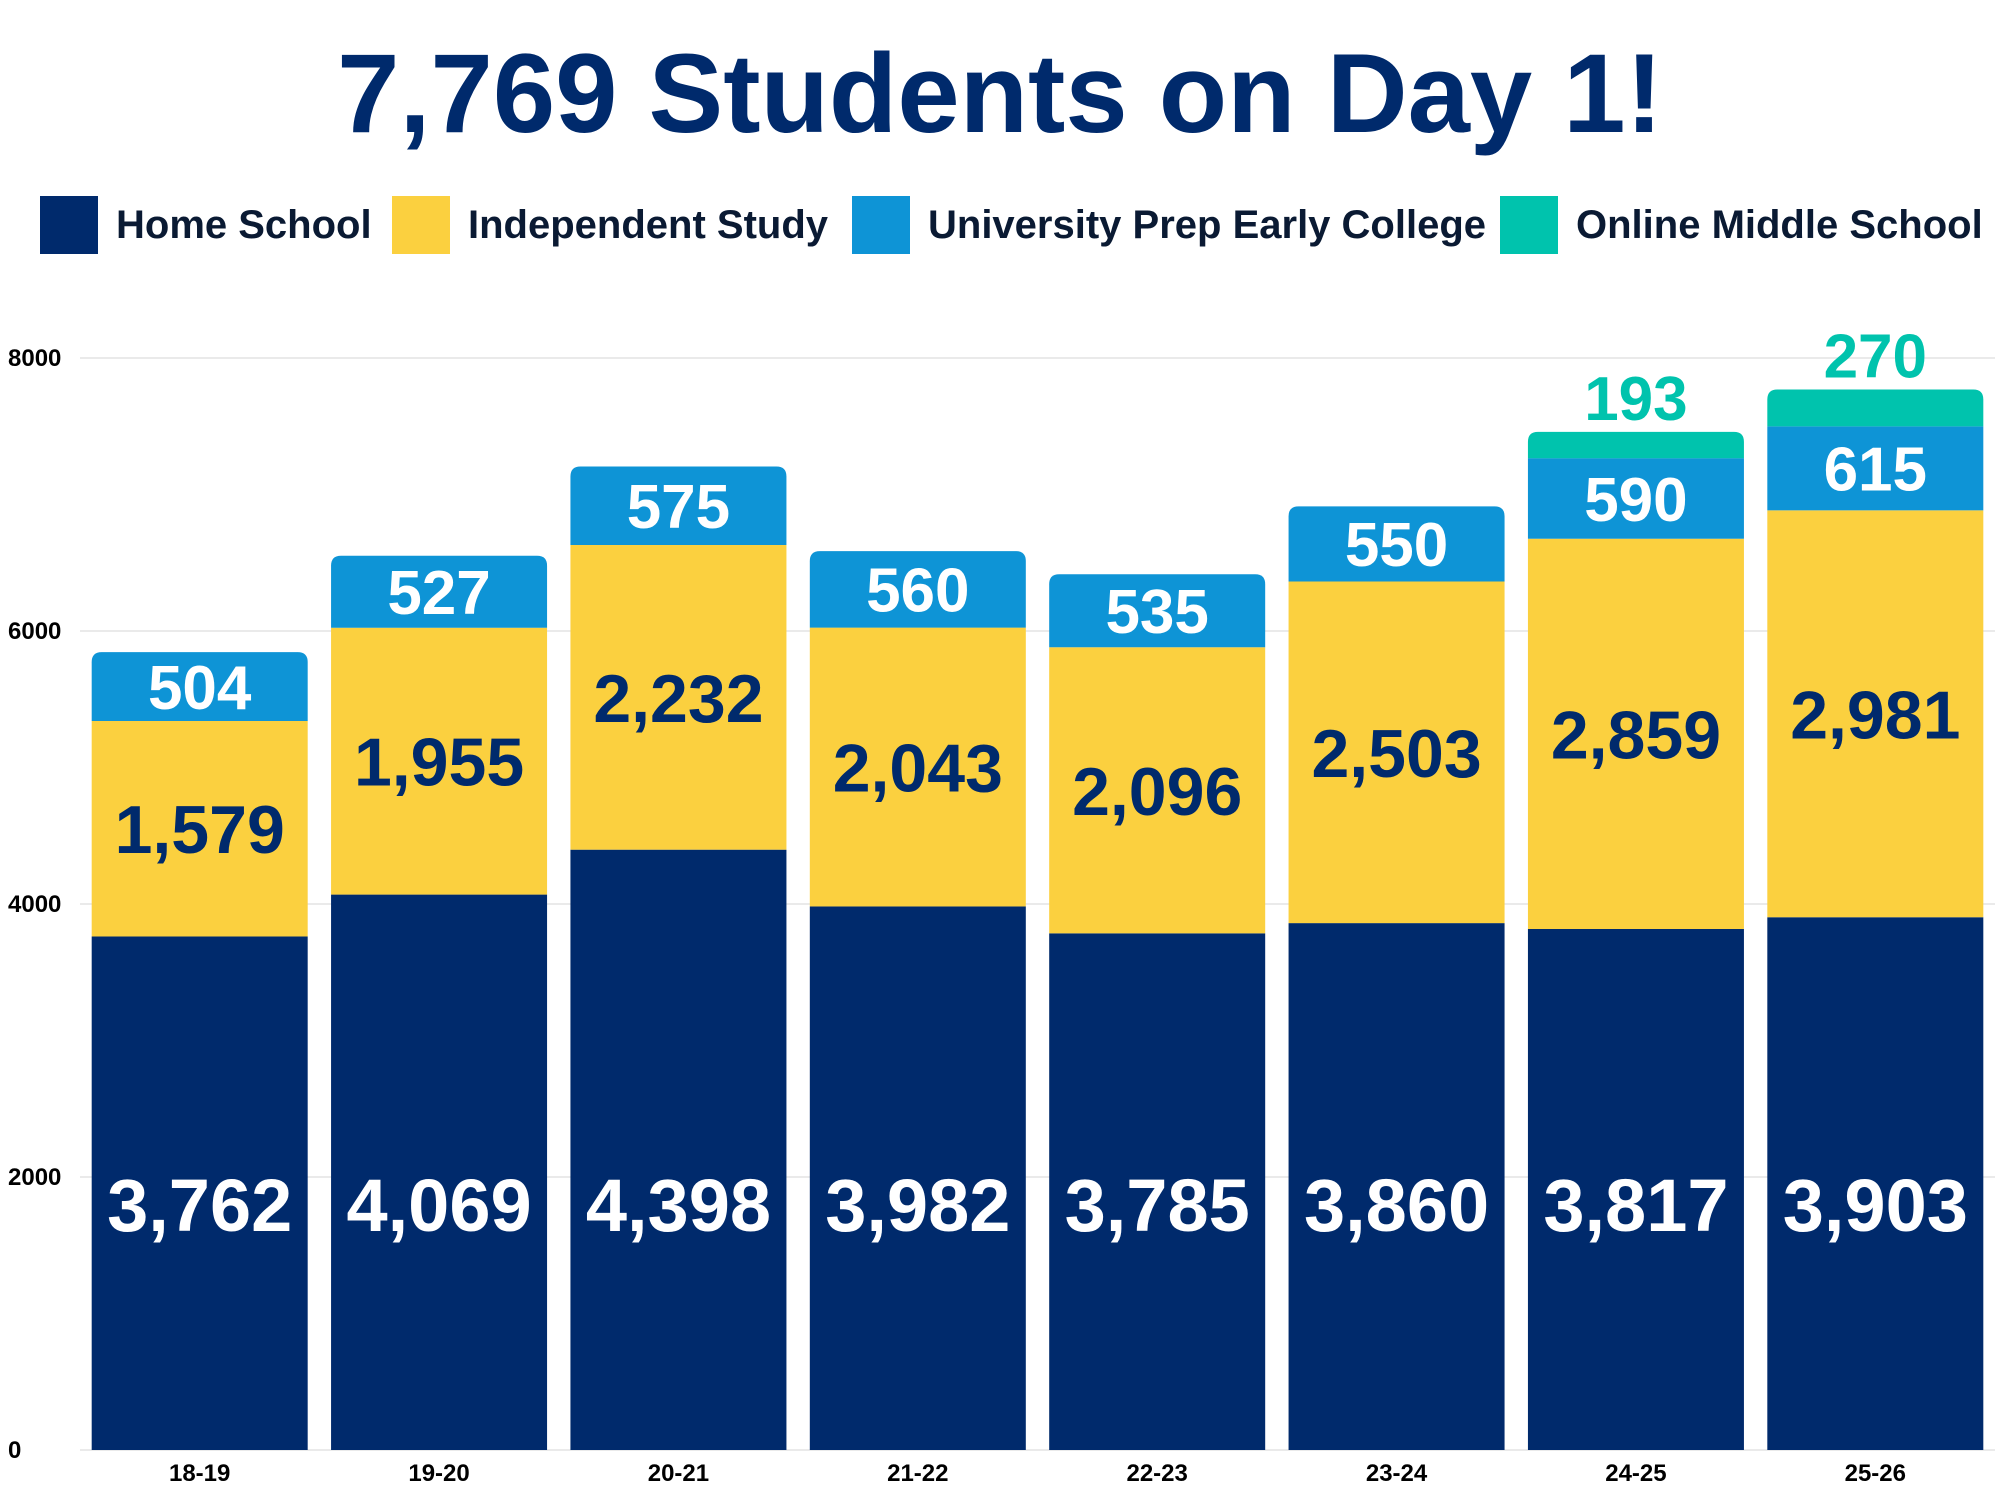 This screenshot has height=1500, width=2000. What do you see at coordinates (881, 225) in the screenshot?
I see `legend-swatch-university-prep` at bounding box center [881, 225].